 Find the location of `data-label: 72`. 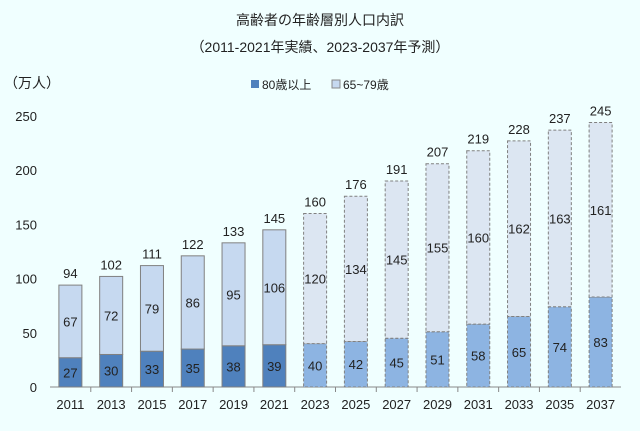

data-label: 72 is located at coordinates (111, 315).